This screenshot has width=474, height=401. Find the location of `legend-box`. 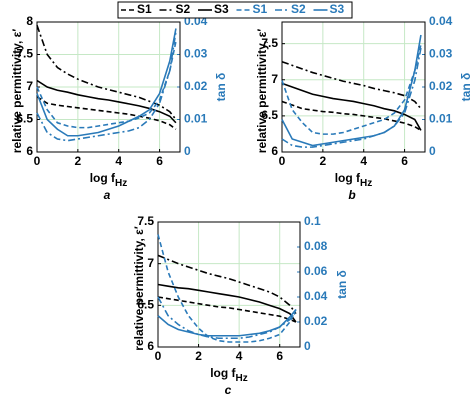

legend-box is located at coordinates (235, 10).